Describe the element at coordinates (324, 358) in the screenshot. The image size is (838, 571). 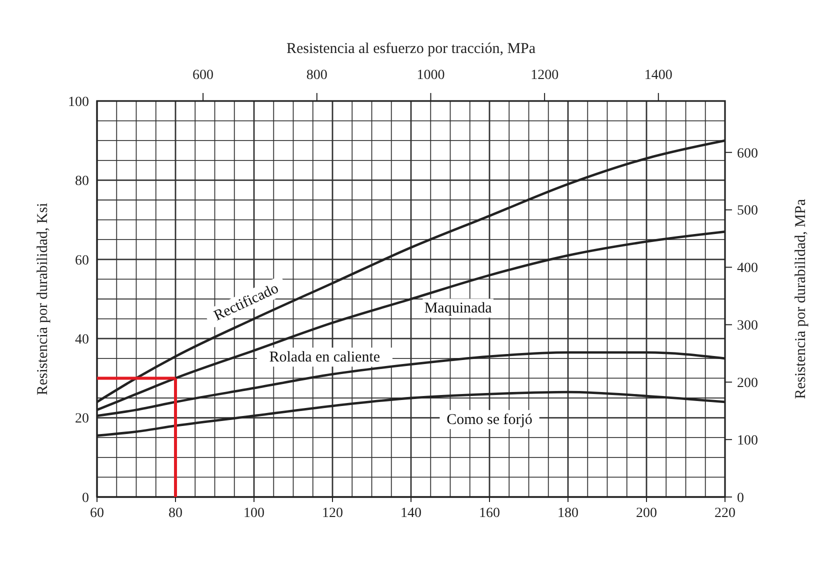
I see `series-label: Rolada en caliente` at that location.